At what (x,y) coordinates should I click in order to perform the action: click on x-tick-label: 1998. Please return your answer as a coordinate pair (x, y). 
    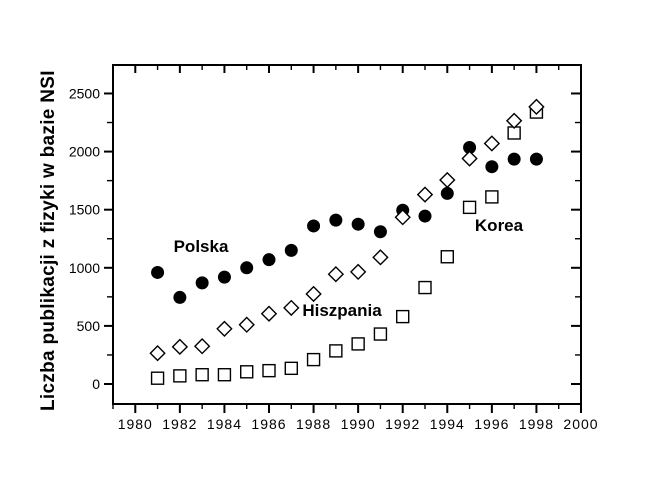
    Looking at the image, I should click on (536, 424).